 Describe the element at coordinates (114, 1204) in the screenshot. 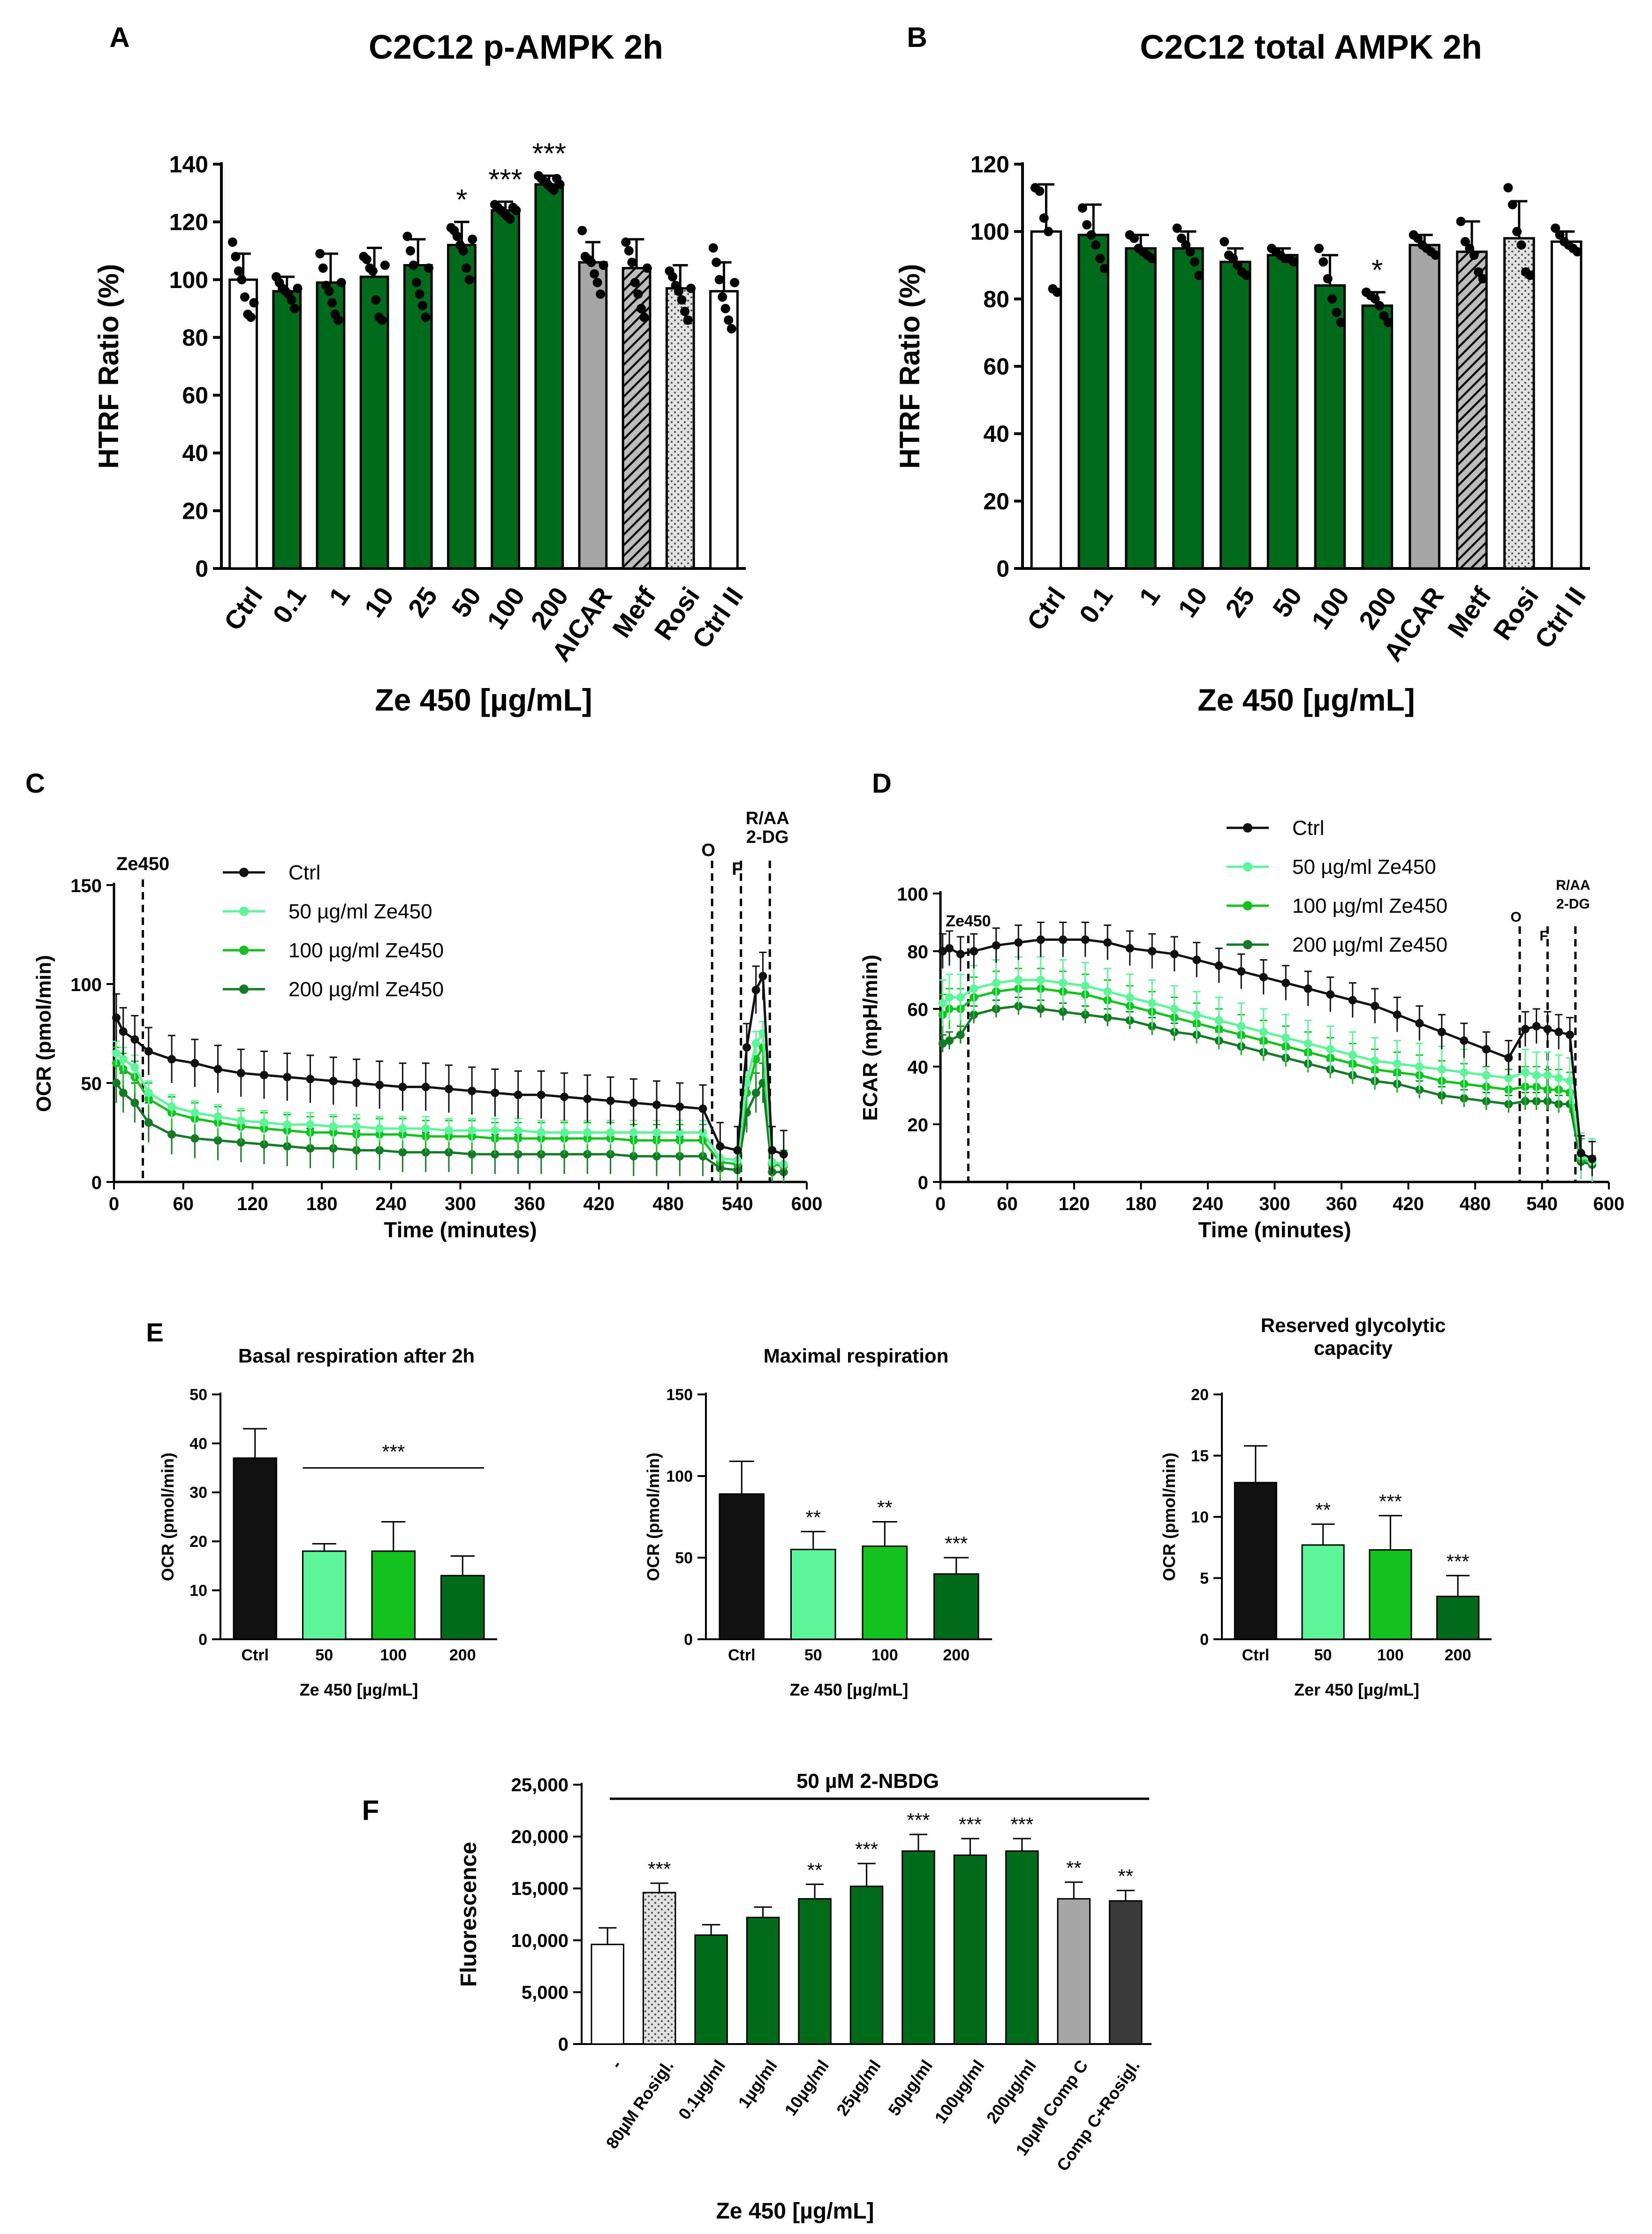

I see `x-tick-label: 0` at that location.